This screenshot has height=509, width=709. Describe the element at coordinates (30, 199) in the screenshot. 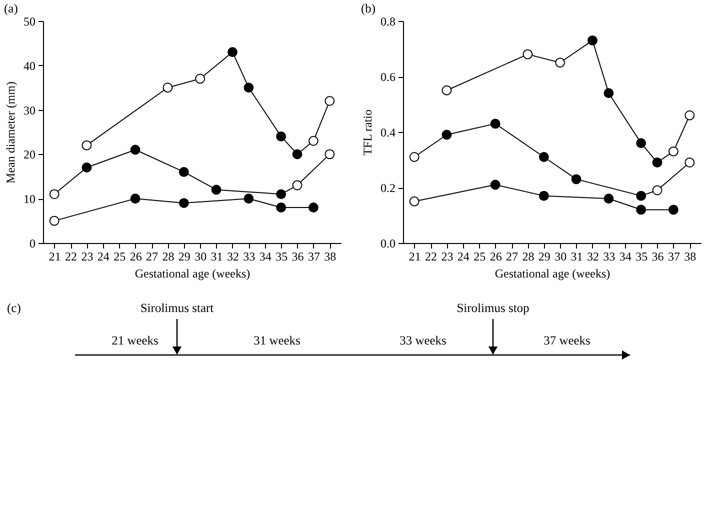

I see `y-tick-label: 10` at that location.